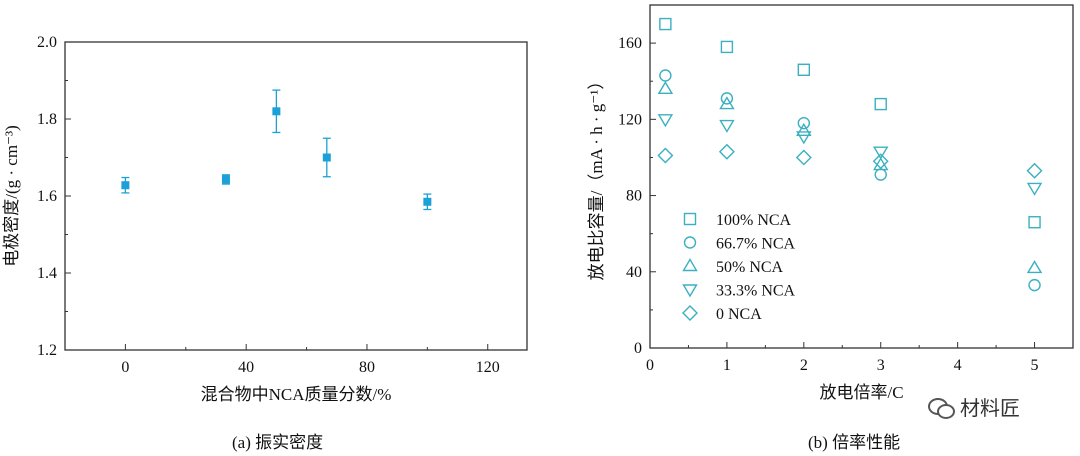 The height and width of the screenshot is (456, 1080). I want to click on b-y-tick-label: 120, so click(630, 119).